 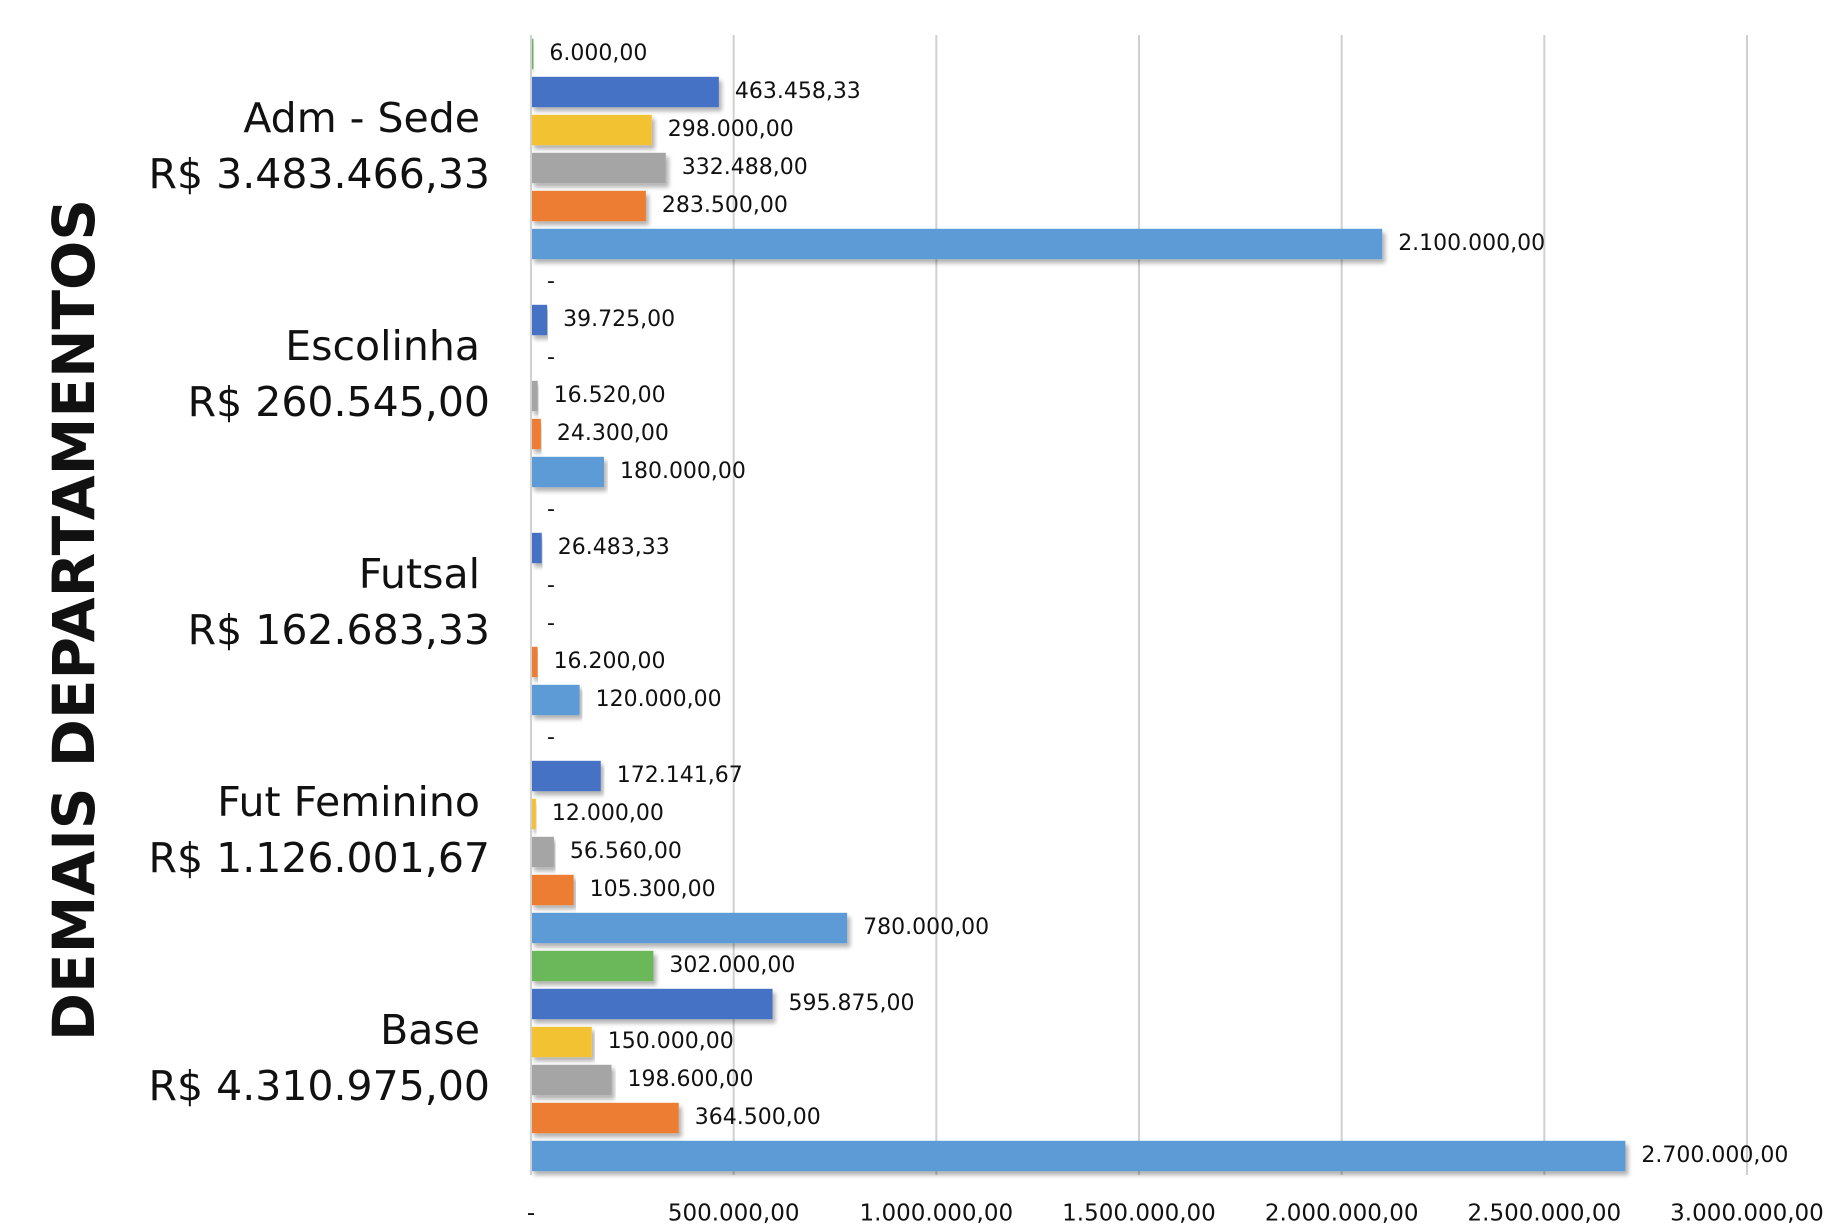 I want to click on value-label: 2.700.000,00, so click(x=1714, y=1155).